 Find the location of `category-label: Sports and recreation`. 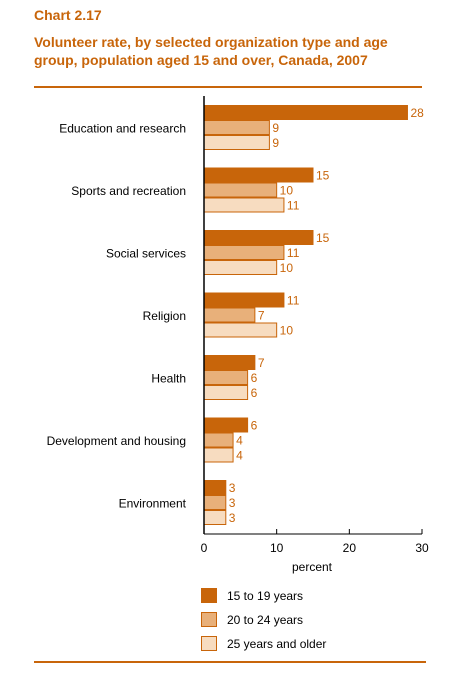

category-label: Sports and recreation is located at coordinates (128, 191).